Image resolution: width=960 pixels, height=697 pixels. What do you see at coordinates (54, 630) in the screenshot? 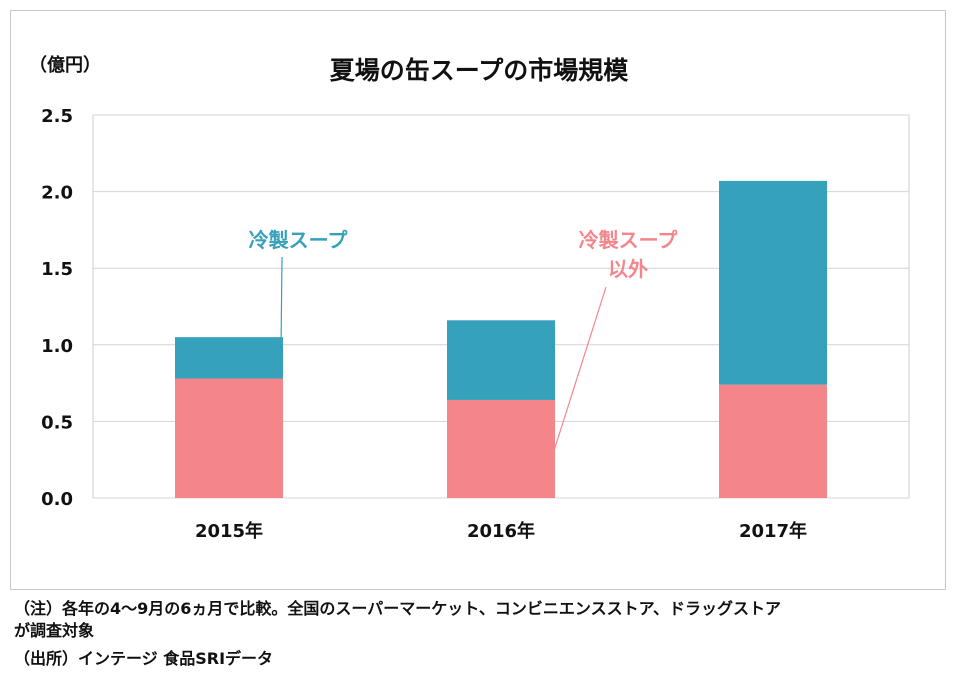
I see `footnote-line-2: が調査対象` at bounding box center [54, 630].